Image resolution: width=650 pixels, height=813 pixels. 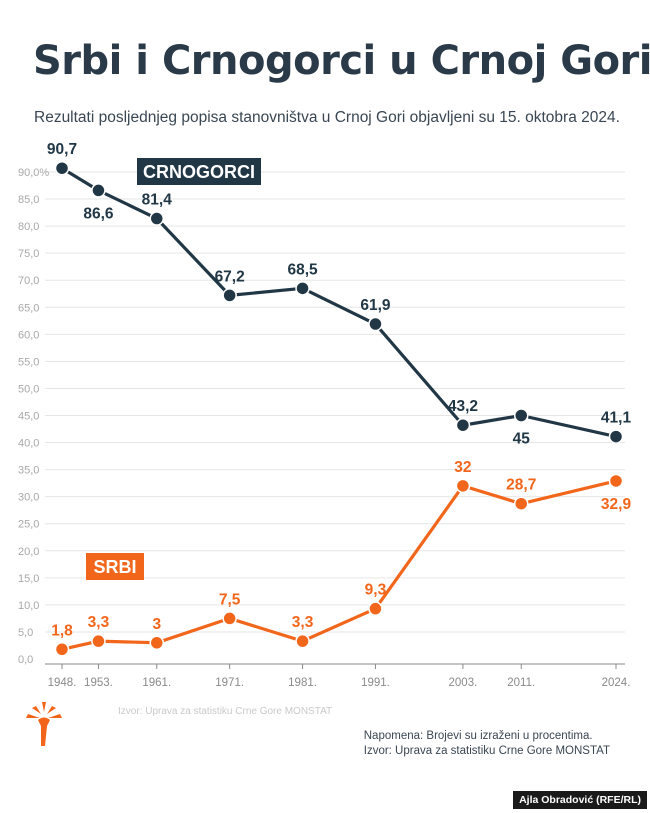 What do you see at coordinates (33, 173) in the screenshot?
I see `y-tick-label: 90,0%` at bounding box center [33, 173].